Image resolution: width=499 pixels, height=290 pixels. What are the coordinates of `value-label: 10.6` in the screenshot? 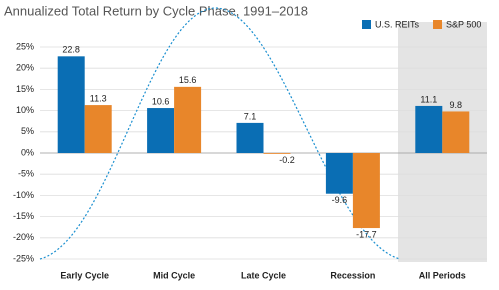 It's located at (161, 101).